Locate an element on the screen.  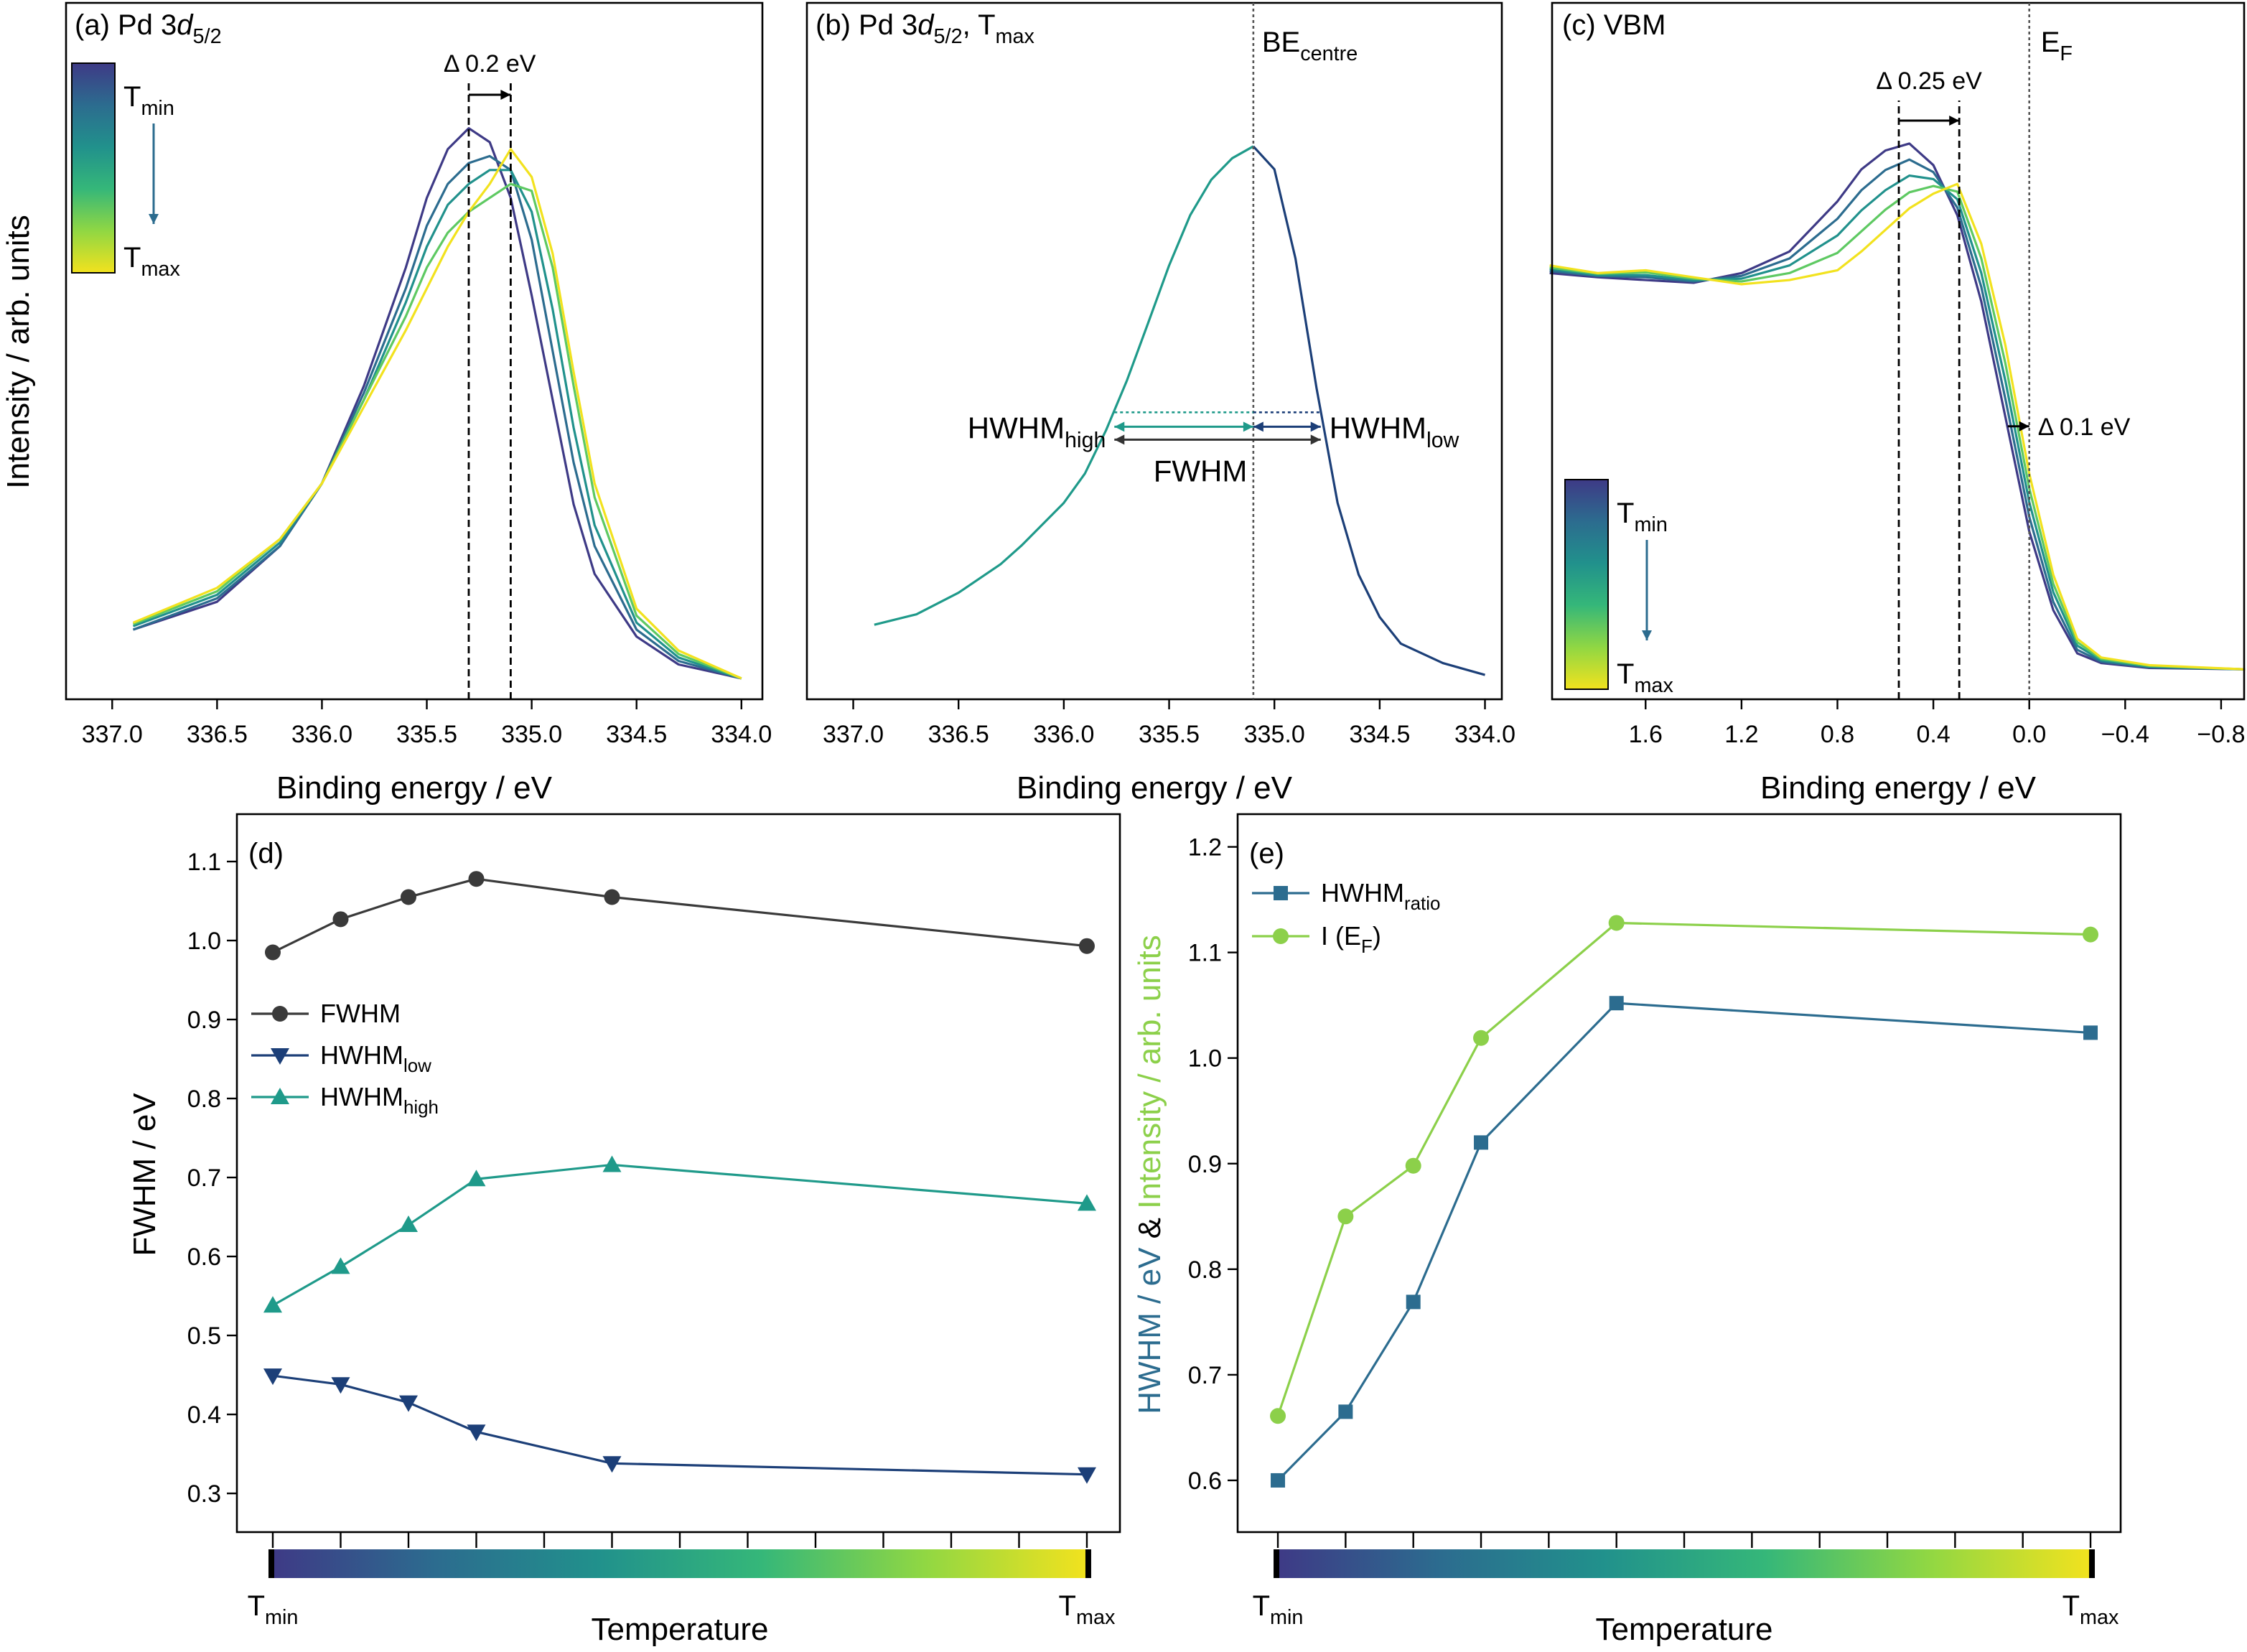
legend-label: HWHMlow is located at coordinates (375, 1058).